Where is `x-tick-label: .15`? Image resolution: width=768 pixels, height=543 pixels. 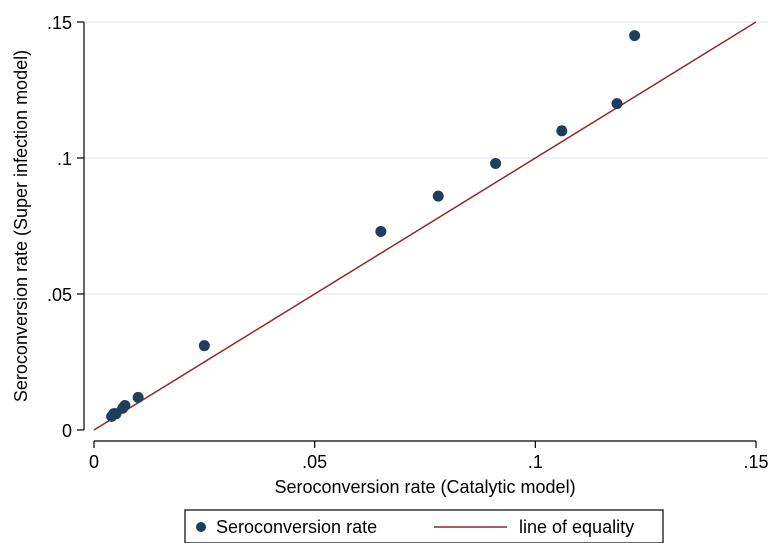 x-tick-label: .15 is located at coordinates (755, 462).